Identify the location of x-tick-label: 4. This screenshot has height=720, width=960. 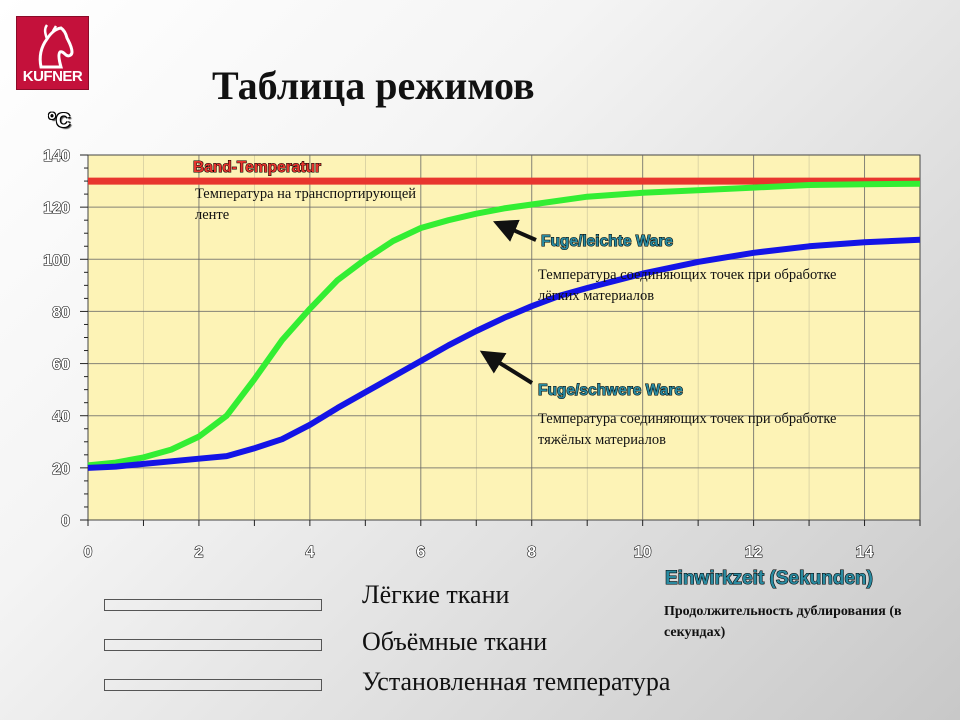
(309, 552).